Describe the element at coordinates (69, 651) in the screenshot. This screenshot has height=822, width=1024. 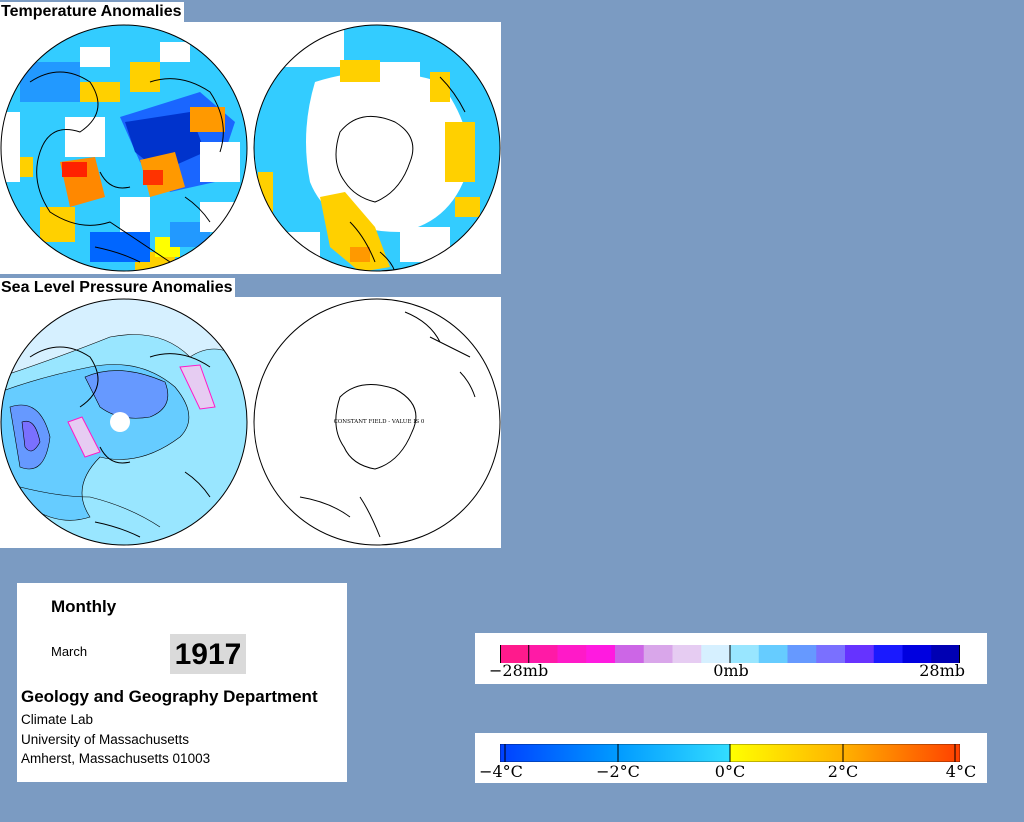
I see `month-label: March` at that location.